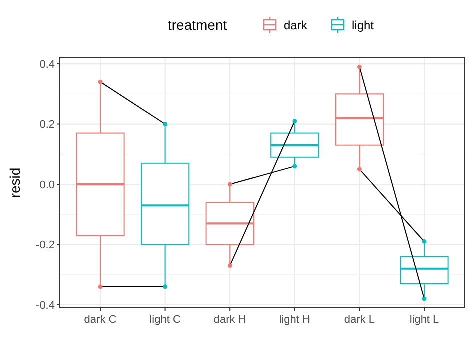 Image resolution: width=474 pixels, height=338 pixels. What do you see at coordinates (295, 320) in the screenshot?
I see `x-tick-label: light H` at bounding box center [295, 320].